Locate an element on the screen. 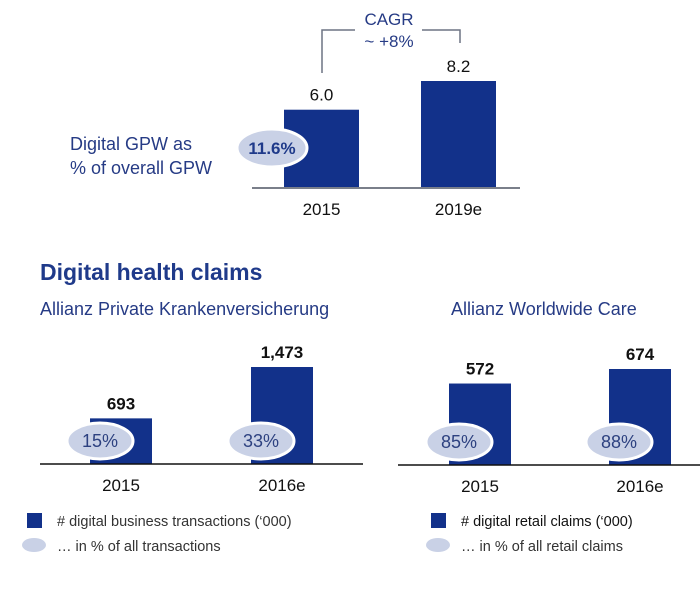 This screenshot has height=592, width=700. gpw-label-line1: Digital GPW as is located at coordinates (131, 144).